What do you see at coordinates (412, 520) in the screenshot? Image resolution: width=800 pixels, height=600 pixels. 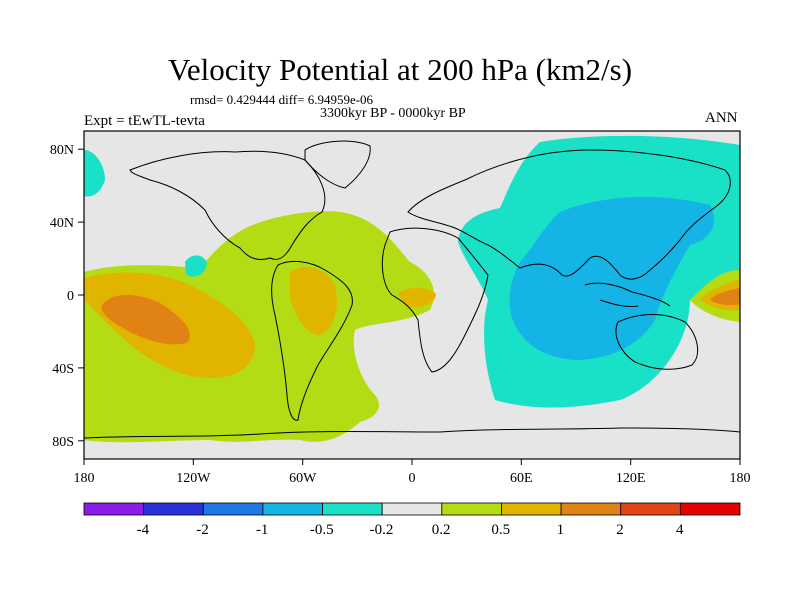 I see `colorbar: -4 -2 -1 -0.5 -0.2 0.2 0.5 1 2 4` at bounding box center [412, 520].